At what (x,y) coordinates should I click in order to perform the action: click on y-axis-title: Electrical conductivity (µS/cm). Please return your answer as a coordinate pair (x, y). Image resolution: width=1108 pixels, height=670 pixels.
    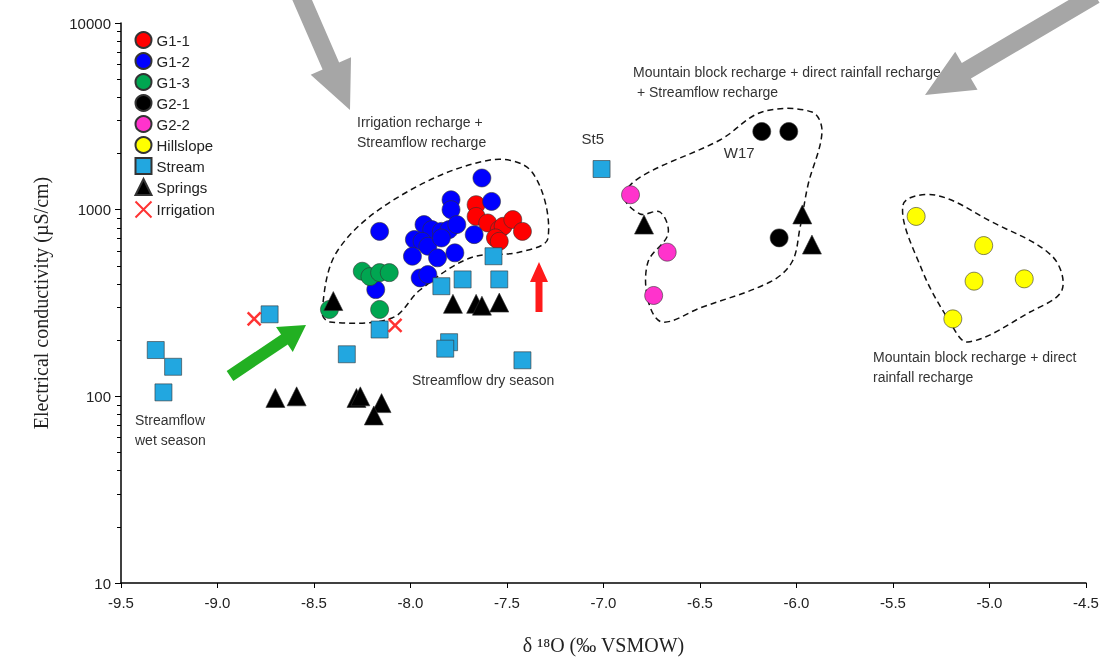
    Looking at the image, I should click on (41, 303).